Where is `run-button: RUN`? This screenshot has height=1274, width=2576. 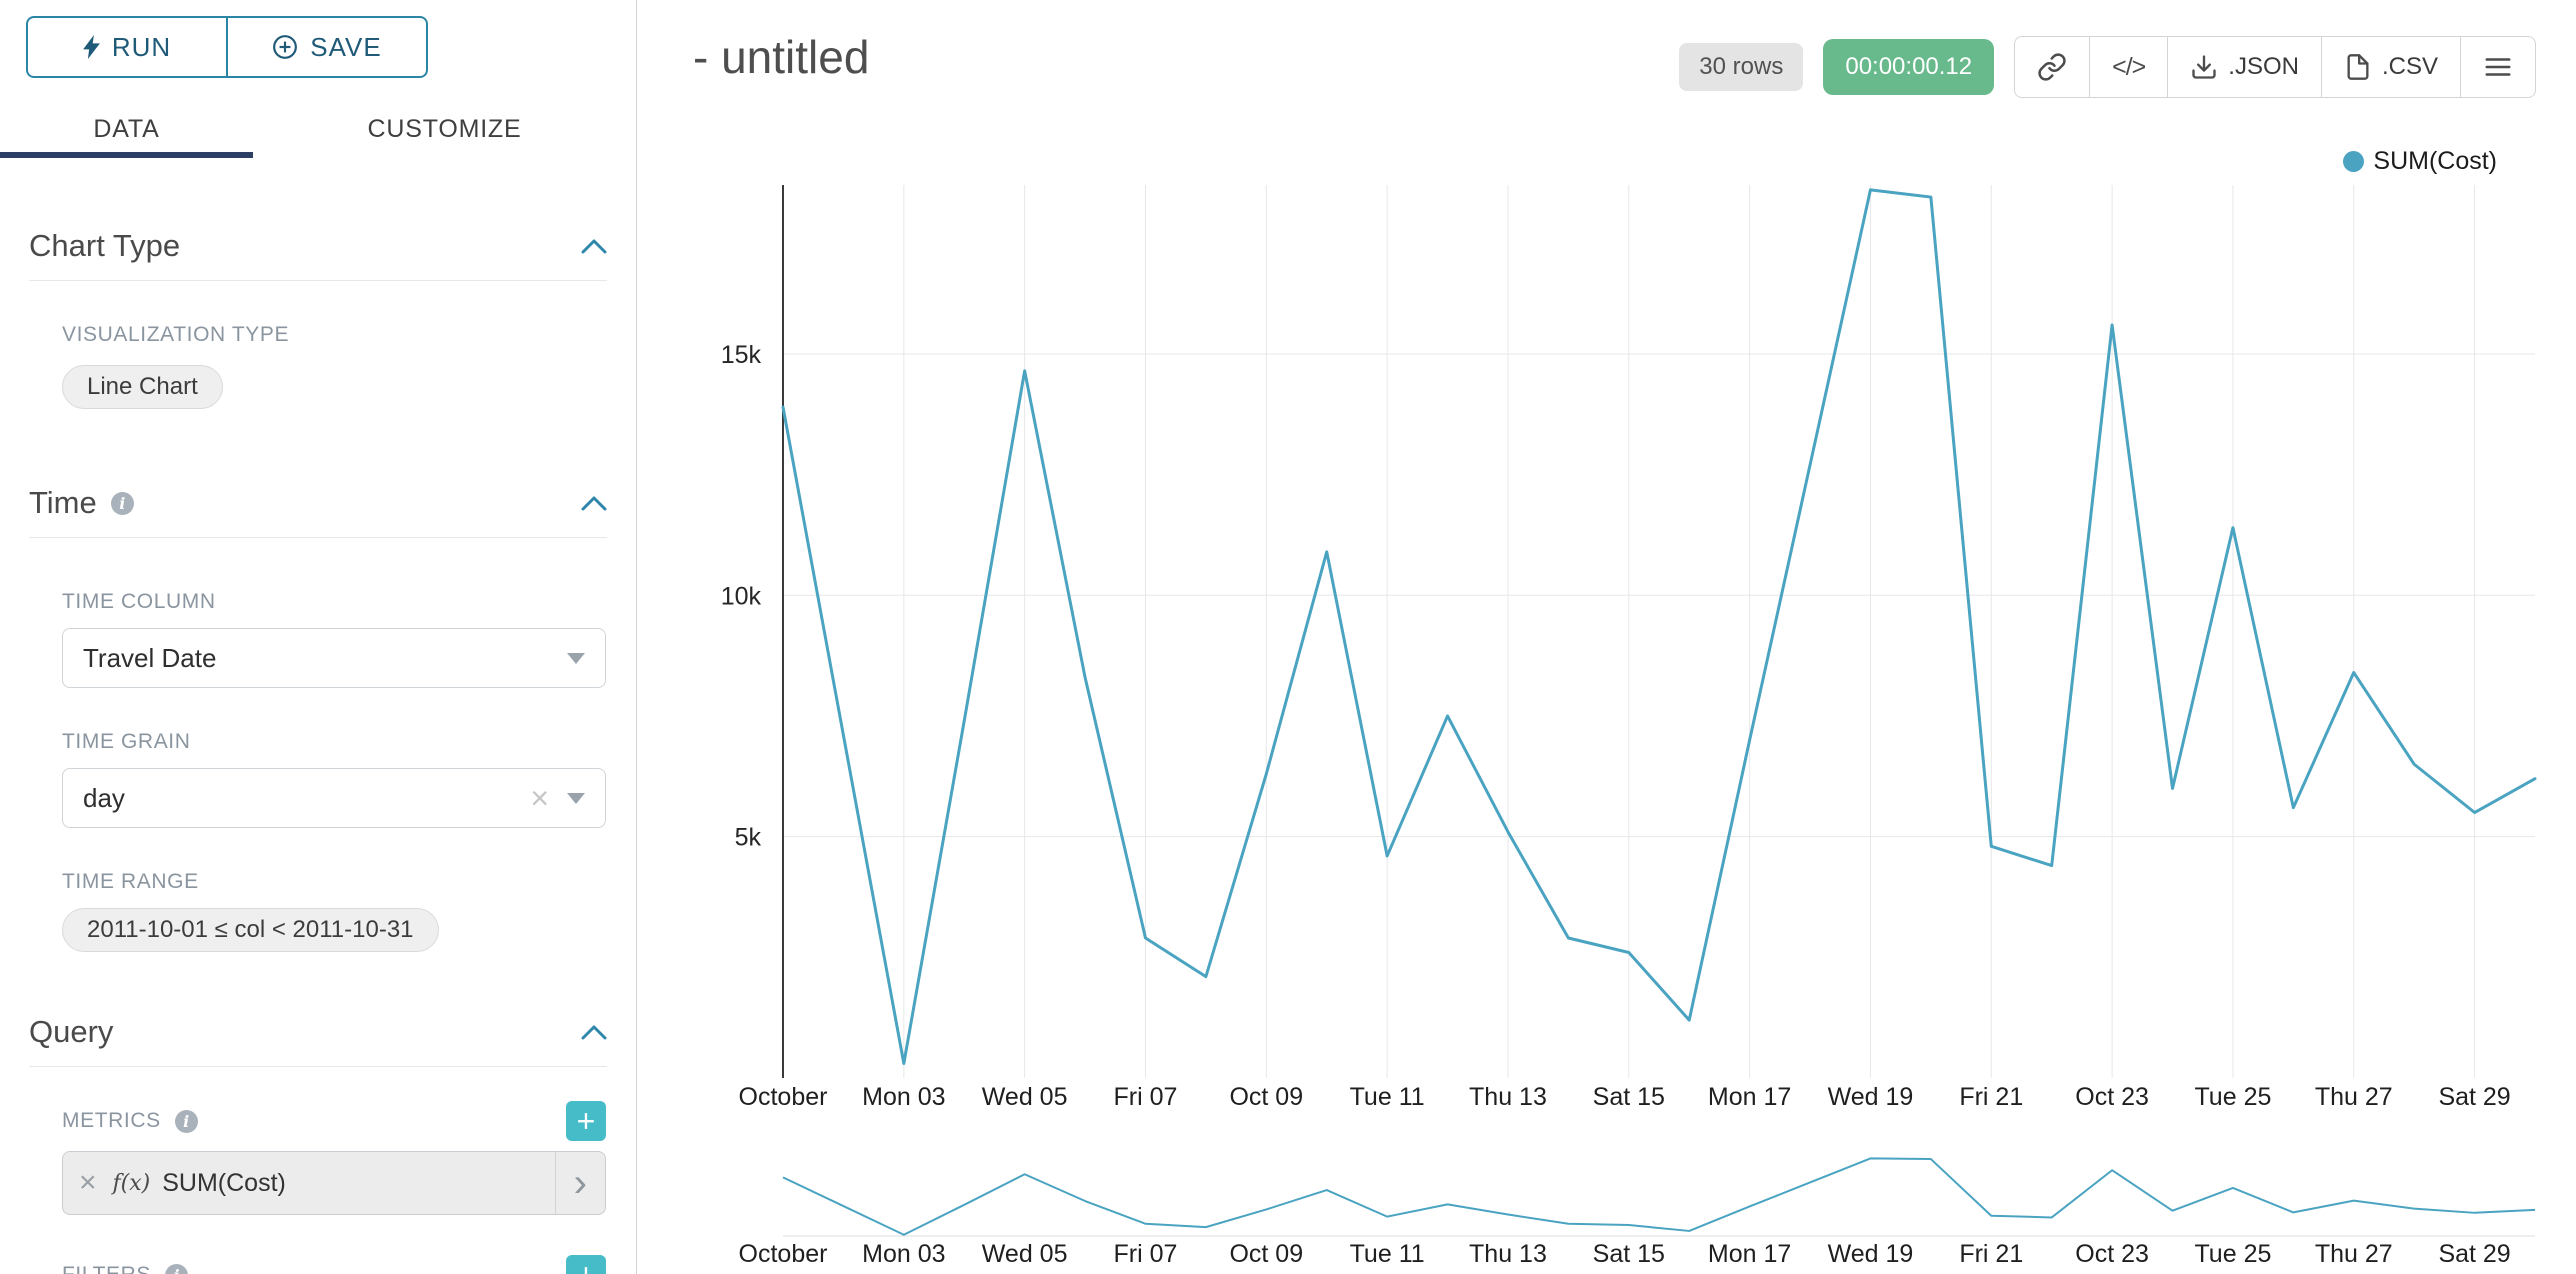 run-button: RUN is located at coordinates (127, 47).